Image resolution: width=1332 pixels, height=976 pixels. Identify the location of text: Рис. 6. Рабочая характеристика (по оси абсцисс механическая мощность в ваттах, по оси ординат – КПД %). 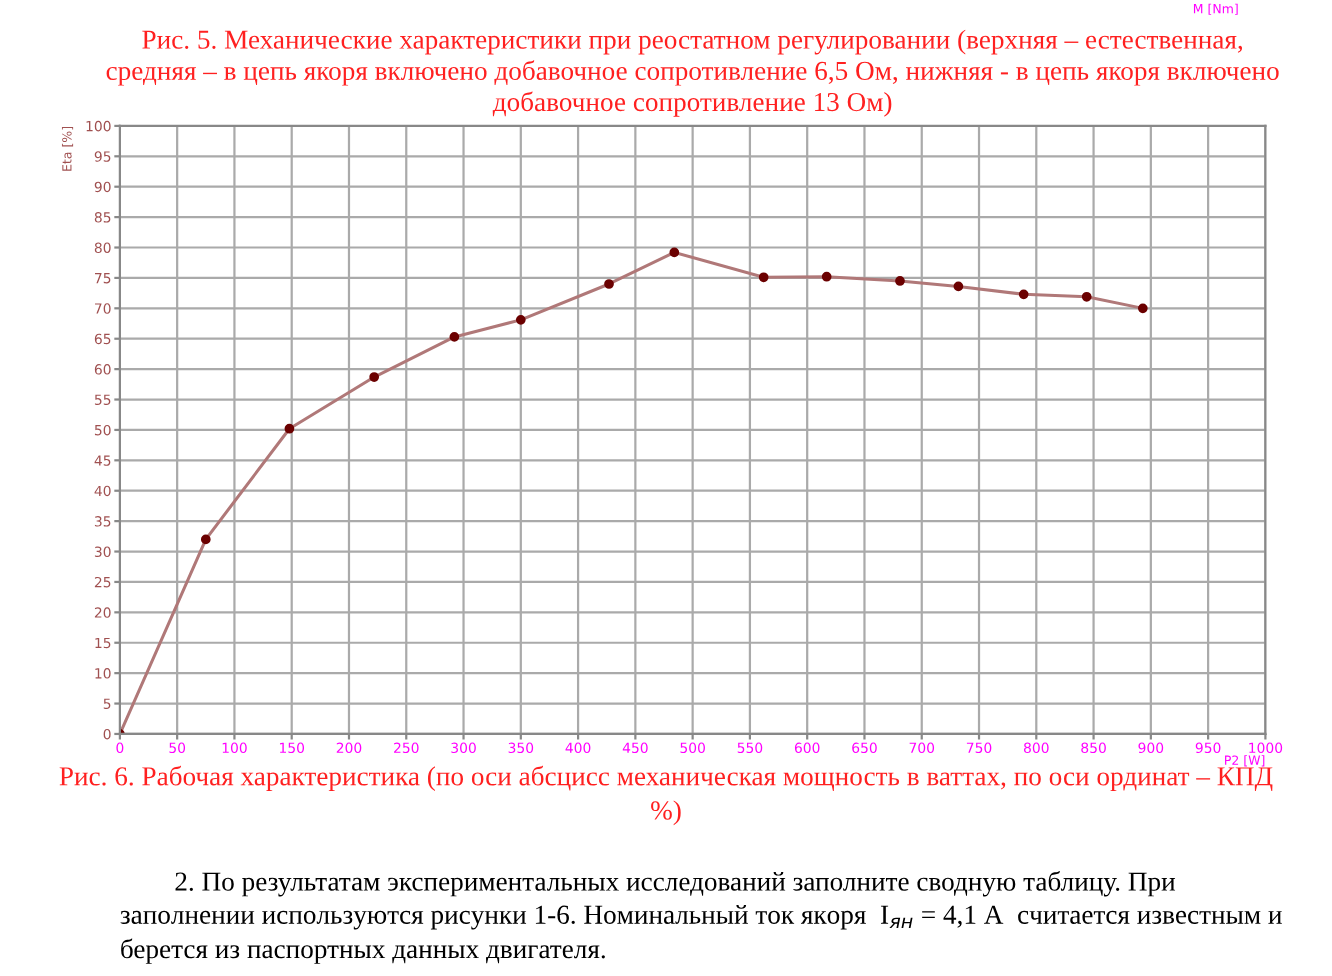
(666, 795).